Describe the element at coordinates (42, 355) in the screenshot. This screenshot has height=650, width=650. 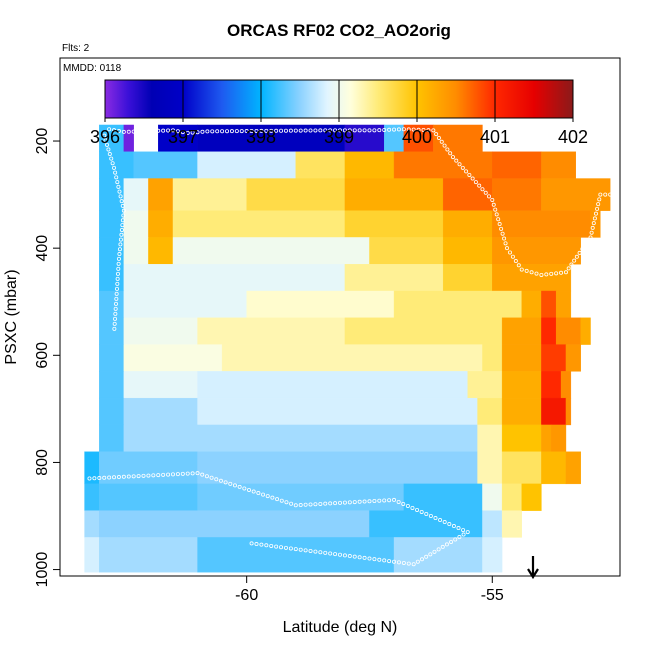
I see `y-tick-label: 600` at that location.